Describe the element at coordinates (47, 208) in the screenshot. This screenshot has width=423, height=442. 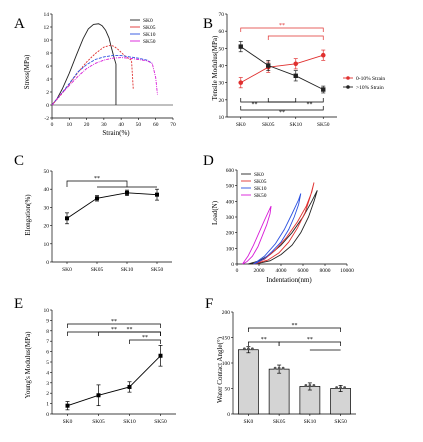
I see `panel-c-y-tick-label: 30` at that location.